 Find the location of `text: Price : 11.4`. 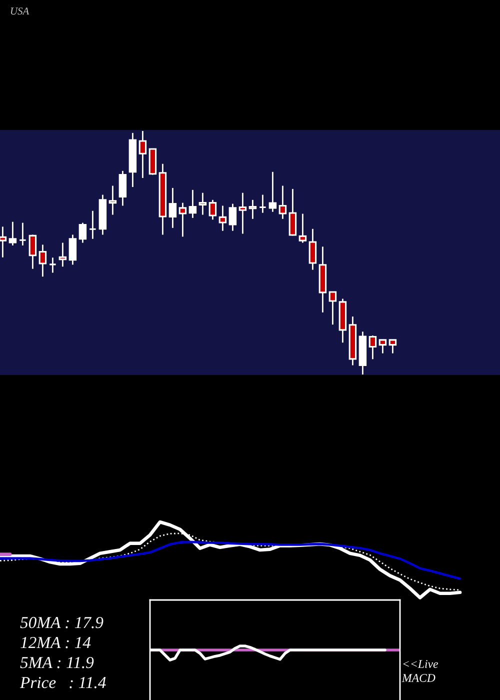

text: Price : 11.4 is located at coordinates (63, 682).